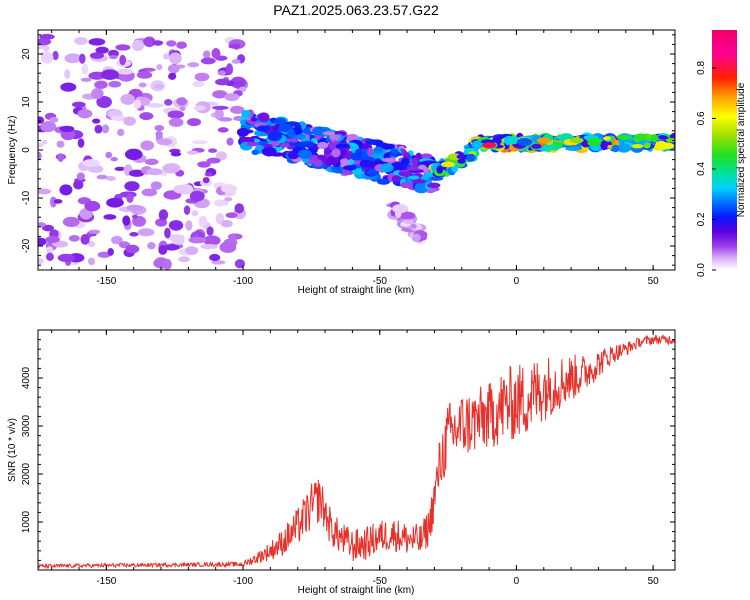 This screenshot has height=600, width=750. Describe the element at coordinates (243, 581) in the screenshot. I see `snr-xtick-label: -100` at that location.